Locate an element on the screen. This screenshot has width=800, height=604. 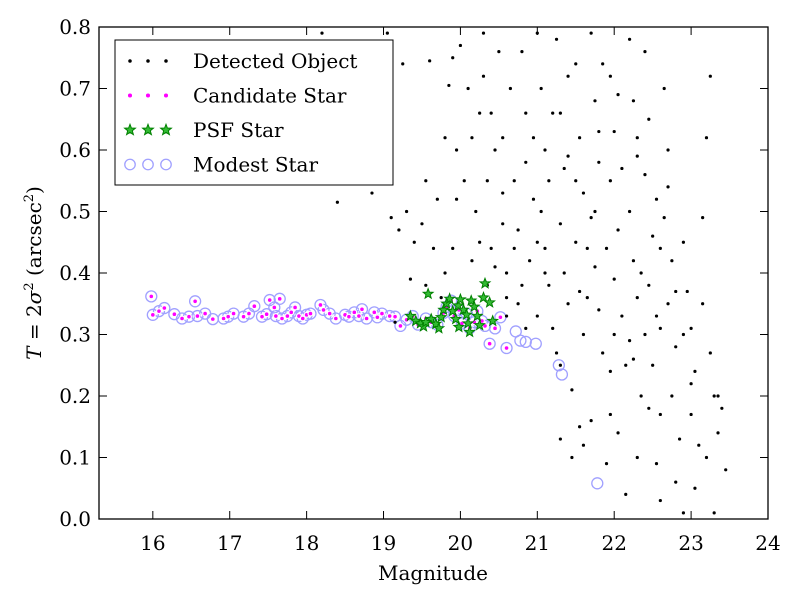
x-tick-label: 23 is located at coordinates (690, 543).